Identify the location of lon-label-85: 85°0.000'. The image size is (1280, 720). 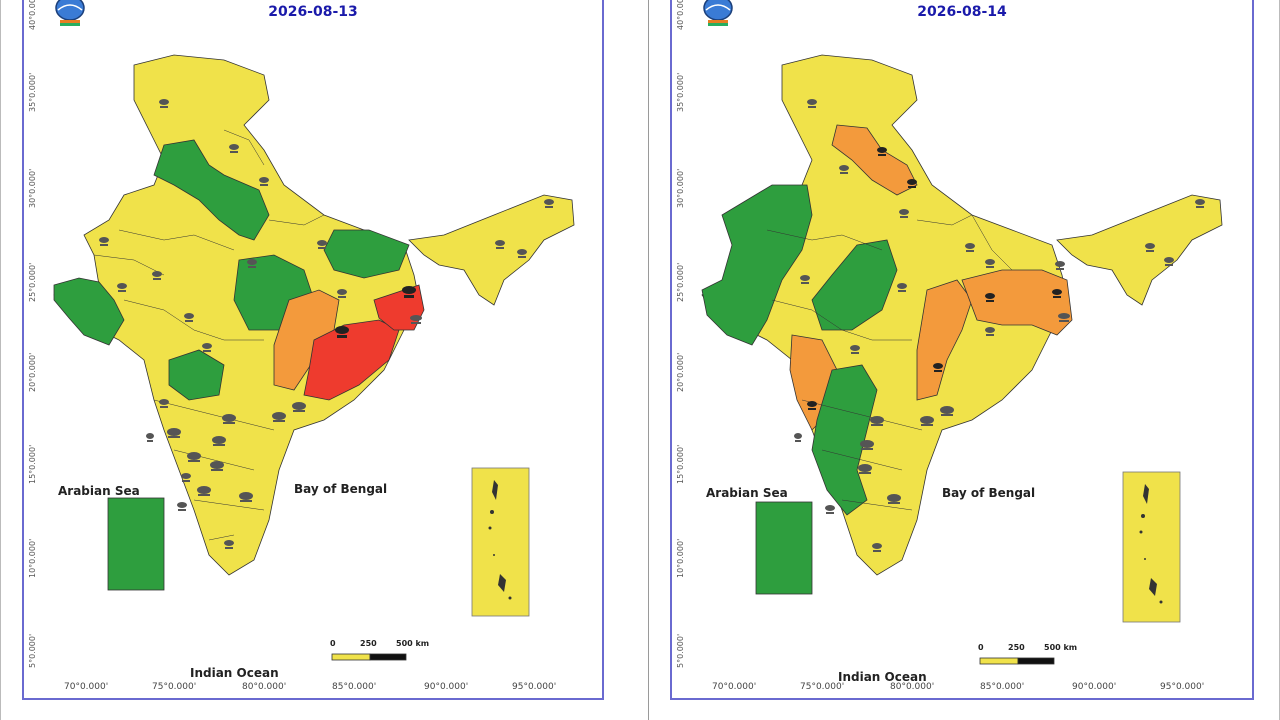
(354, 687).